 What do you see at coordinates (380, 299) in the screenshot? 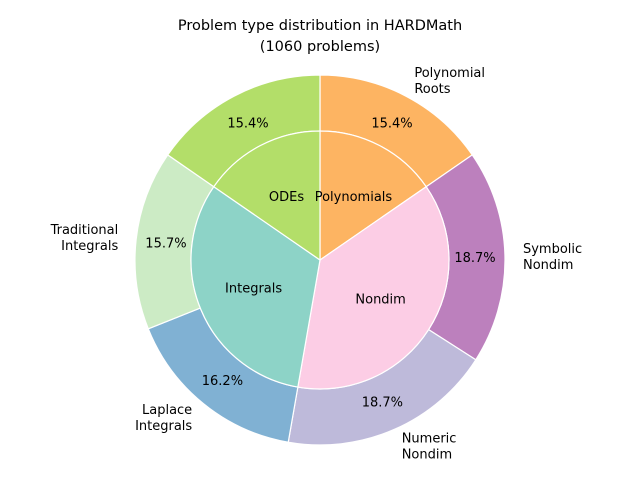
I see `inner-label-1: Nondim` at bounding box center [380, 299].